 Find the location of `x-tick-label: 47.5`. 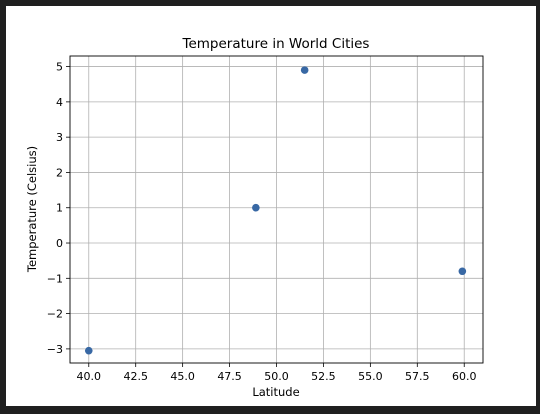

x-tick-label: 47.5 is located at coordinates (229, 376).